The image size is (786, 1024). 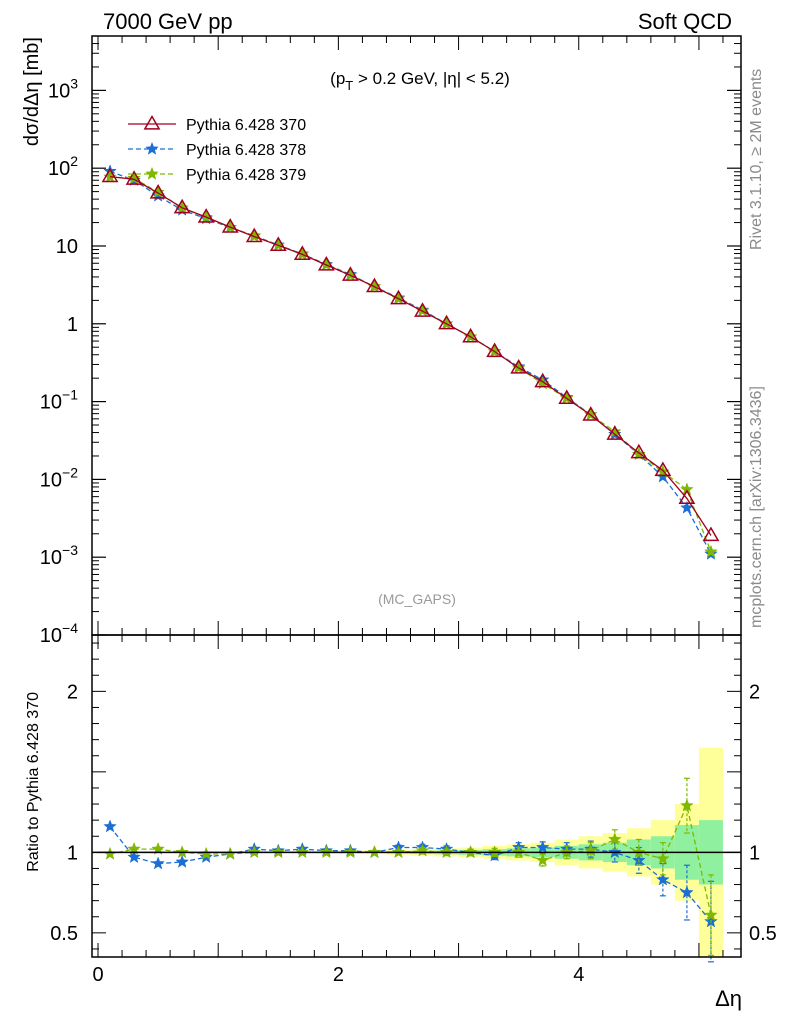 What do you see at coordinates (72, 325) in the screenshot?
I see `main-ytick-label: 1` at bounding box center [72, 325].